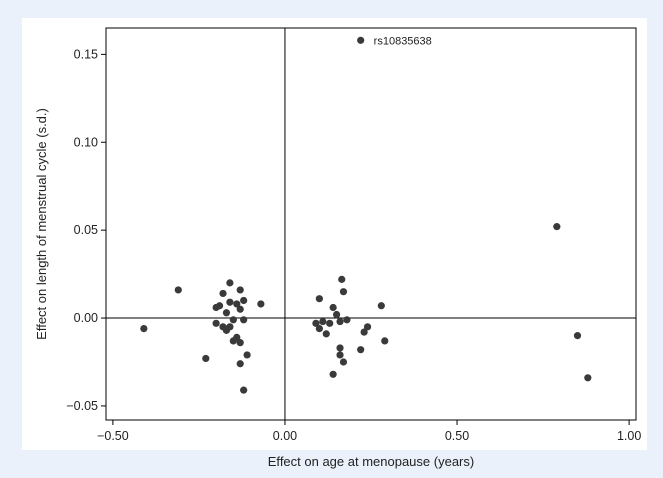 The height and width of the screenshot is (478, 663). I want to click on y-axis-ticks: −0.05 0.00 0.05 0.10 0.15, so click(86, 230).